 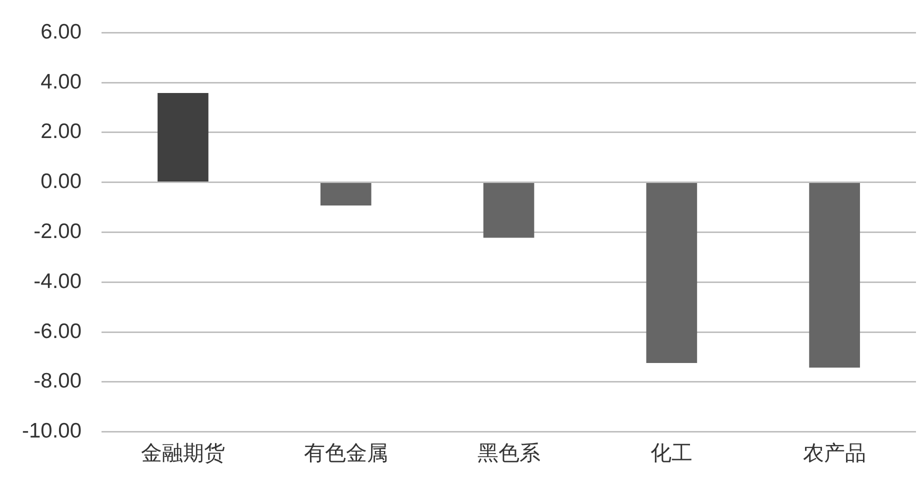 I want to click on x-tick-label: 有色金属, so click(x=346, y=452).